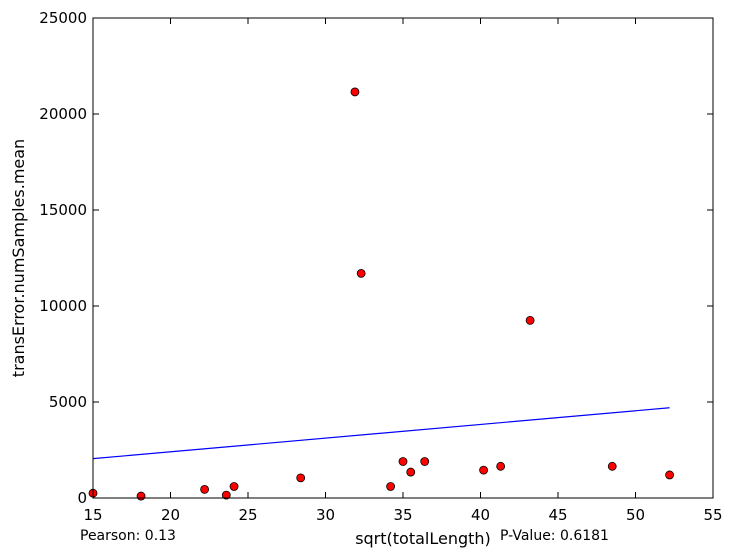 The height and width of the screenshot is (557, 733). What do you see at coordinates (712, 515) in the screenshot?
I see `x-tick-label: 55` at bounding box center [712, 515].